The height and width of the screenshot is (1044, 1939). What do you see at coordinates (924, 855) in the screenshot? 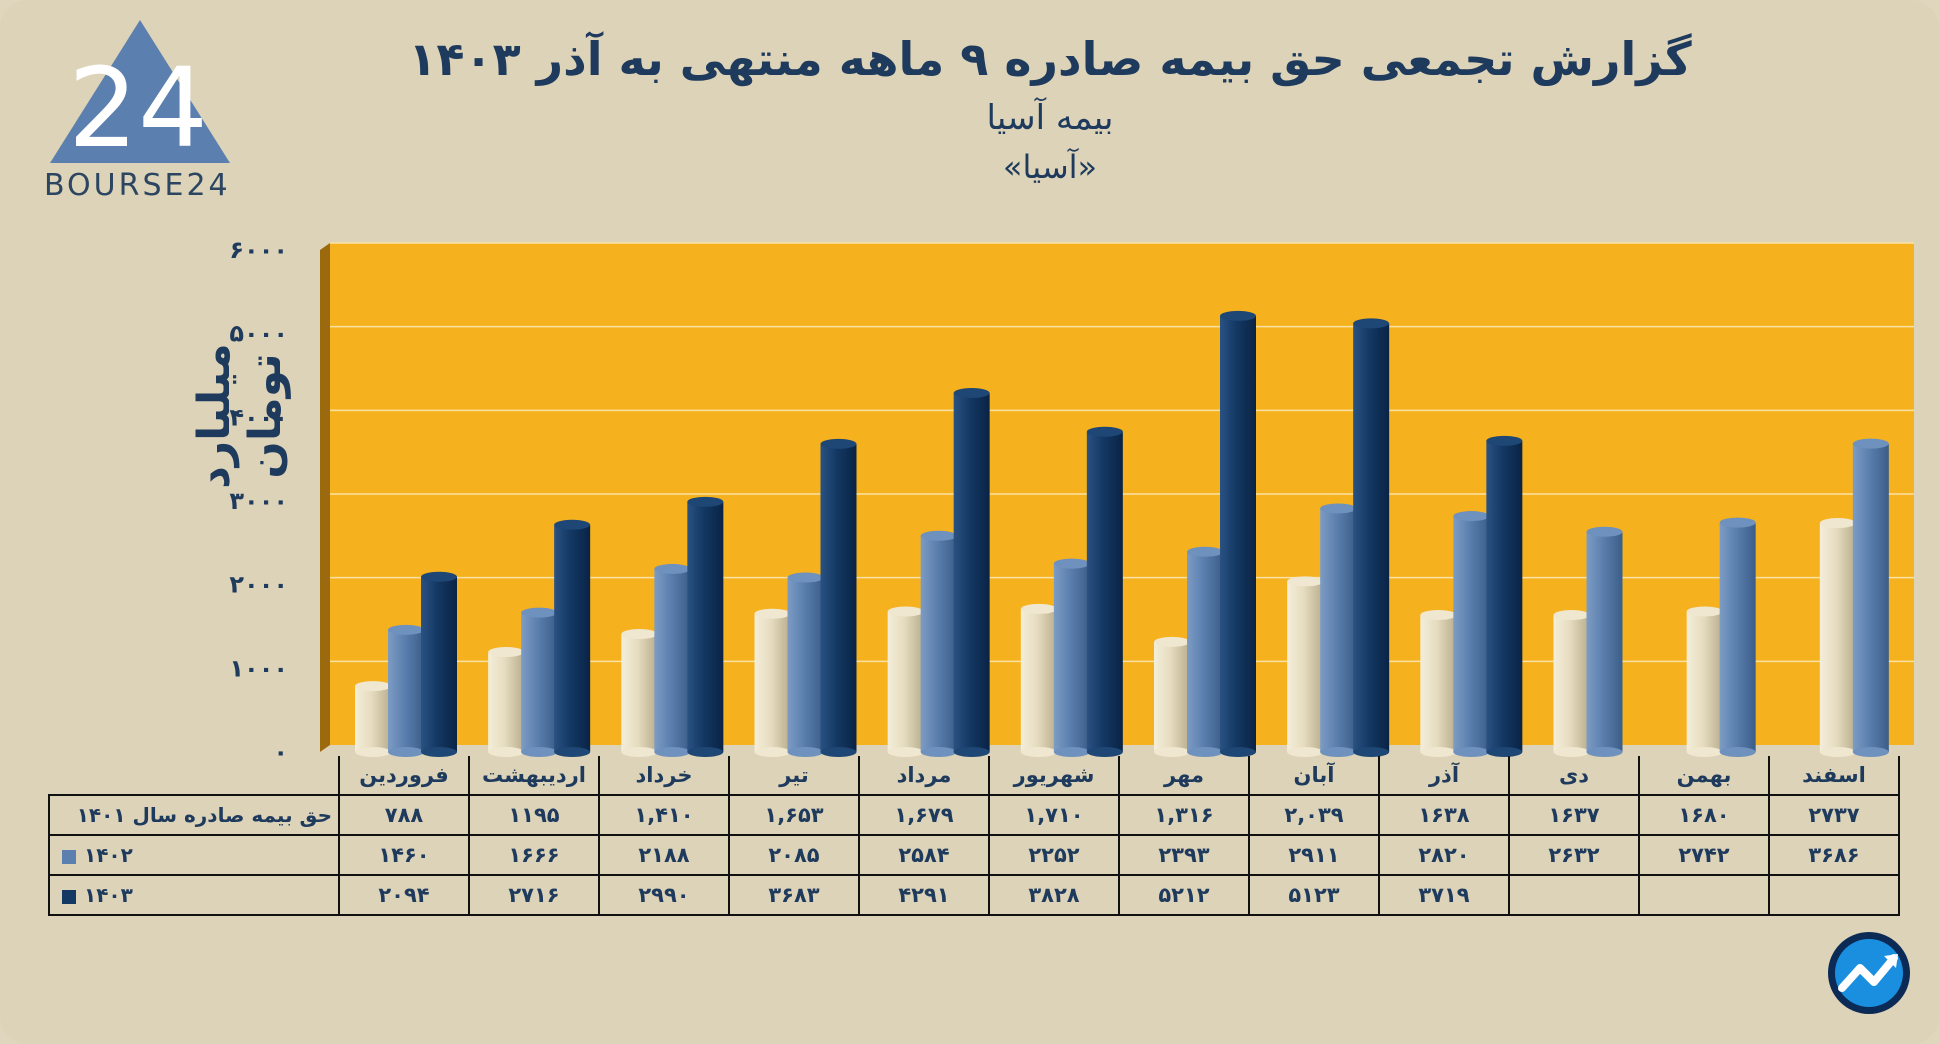
I see `table-cell: ۲۵۸۴` at bounding box center [924, 855].